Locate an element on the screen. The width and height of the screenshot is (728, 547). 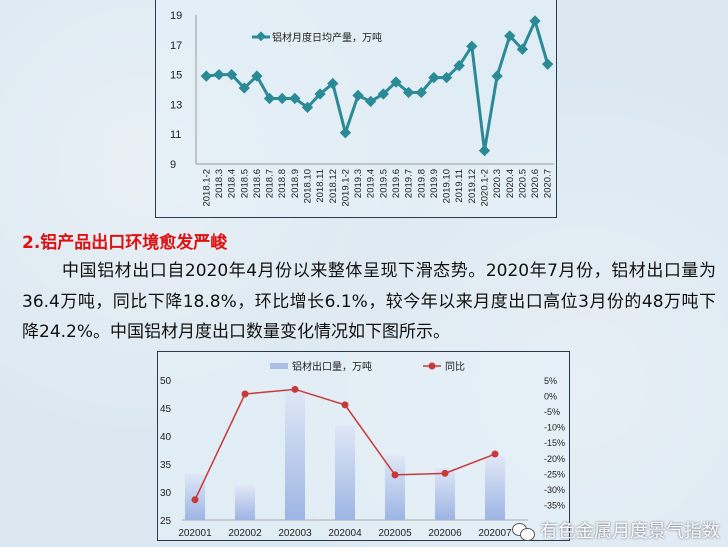
x-tick-label: 2019.7 is located at coordinates (409, 183).